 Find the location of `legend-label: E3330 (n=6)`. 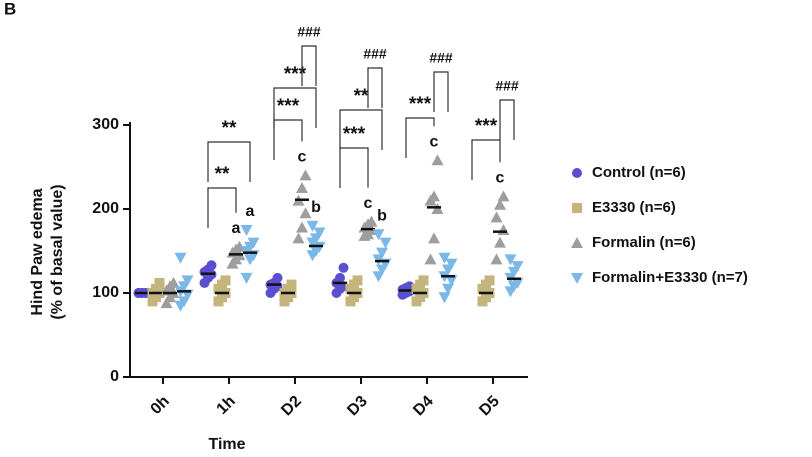

legend-label: E3330 (n=6) is located at coordinates (634, 207).